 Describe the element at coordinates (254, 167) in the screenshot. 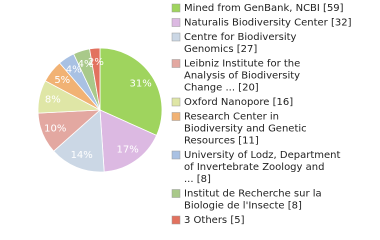

I see `legend-label: of Invertebrate Zoology and` at that location.